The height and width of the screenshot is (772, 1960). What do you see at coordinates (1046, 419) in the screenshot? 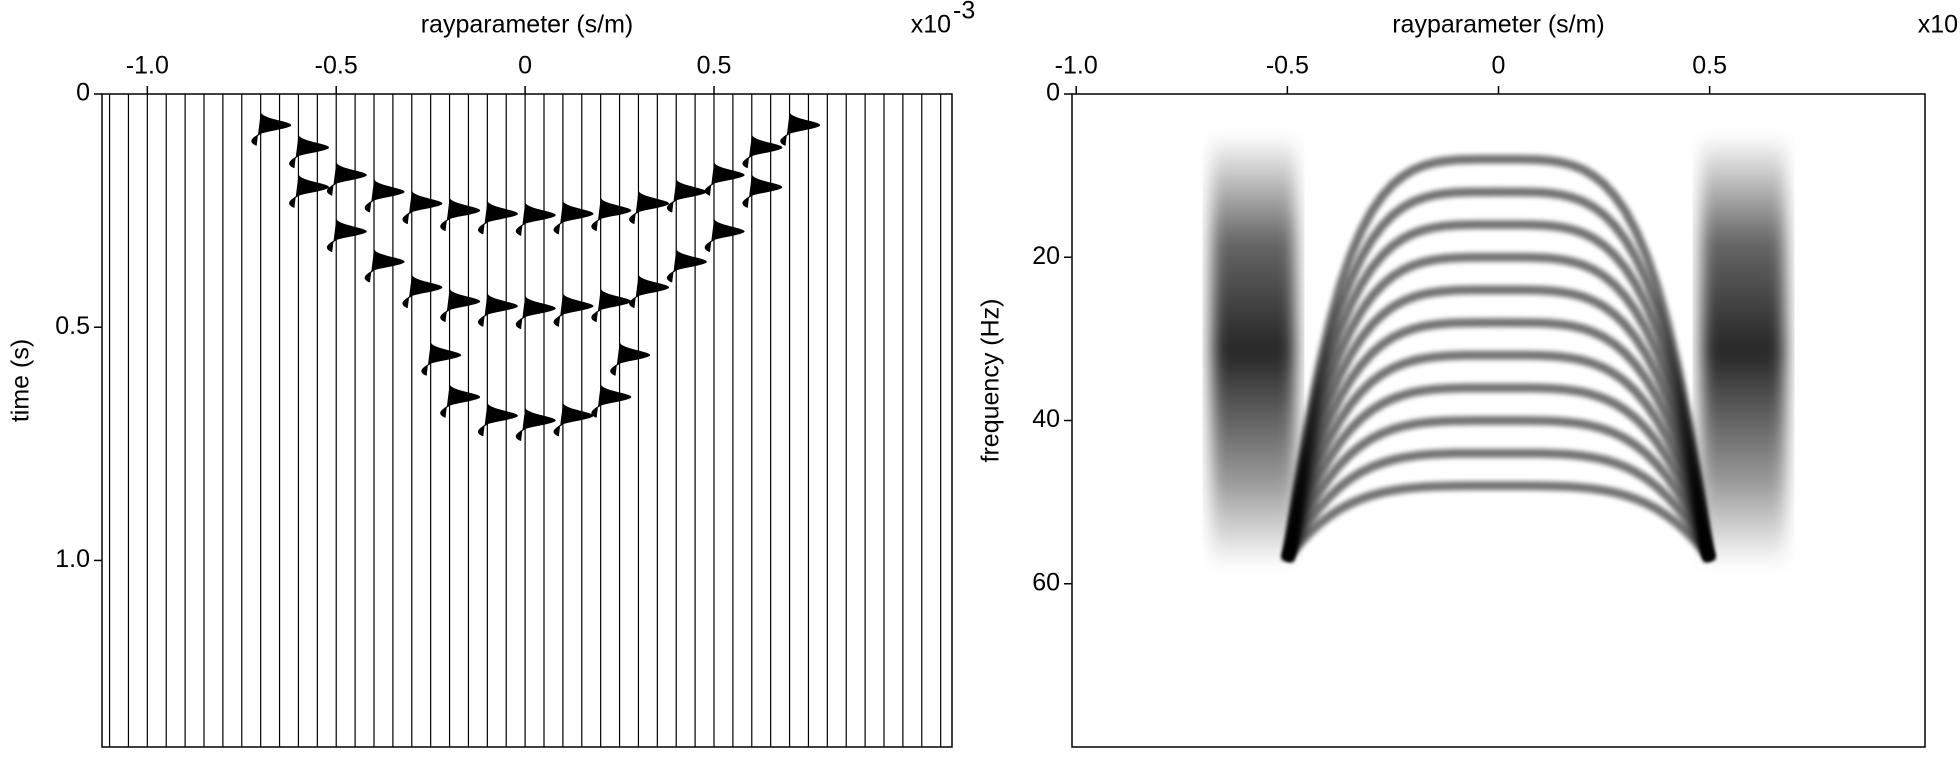
I see `y-tick-label: 40` at bounding box center [1046, 419].